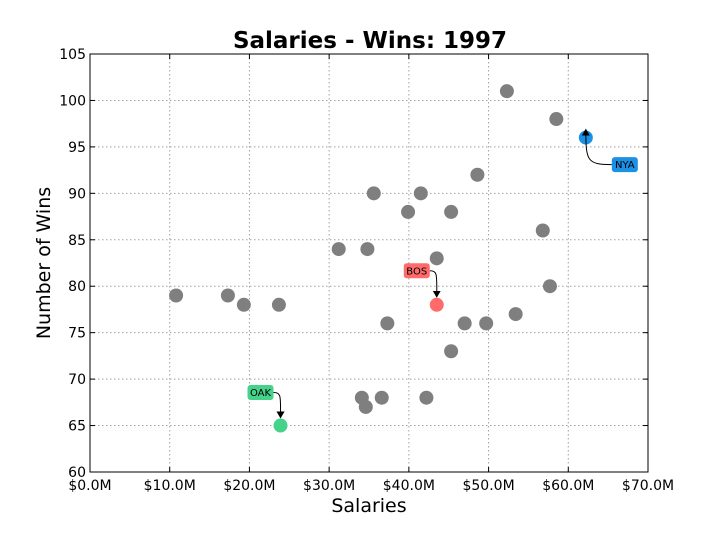 This screenshot has width=720, height=540. I want to click on y-tick-label: 60, so click(77, 473).